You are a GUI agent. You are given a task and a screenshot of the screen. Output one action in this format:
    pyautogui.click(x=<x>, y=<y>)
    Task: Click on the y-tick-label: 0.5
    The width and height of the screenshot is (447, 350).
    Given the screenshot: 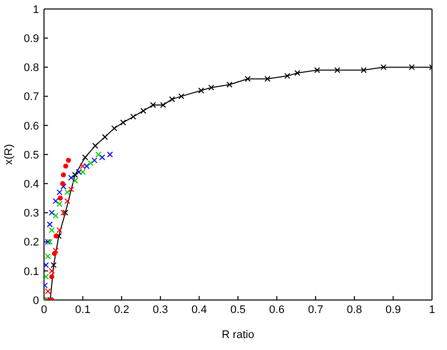 What is the action you would take?
    pyautogui.click(x=31, y=155)
    